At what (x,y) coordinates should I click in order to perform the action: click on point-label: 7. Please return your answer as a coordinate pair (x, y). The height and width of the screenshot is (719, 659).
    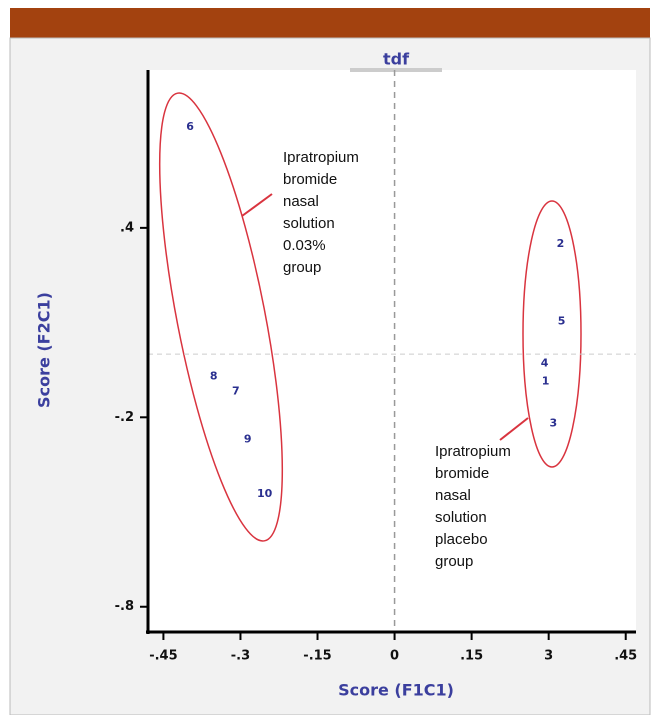
    Looking at the image, I should click on (236, 390).